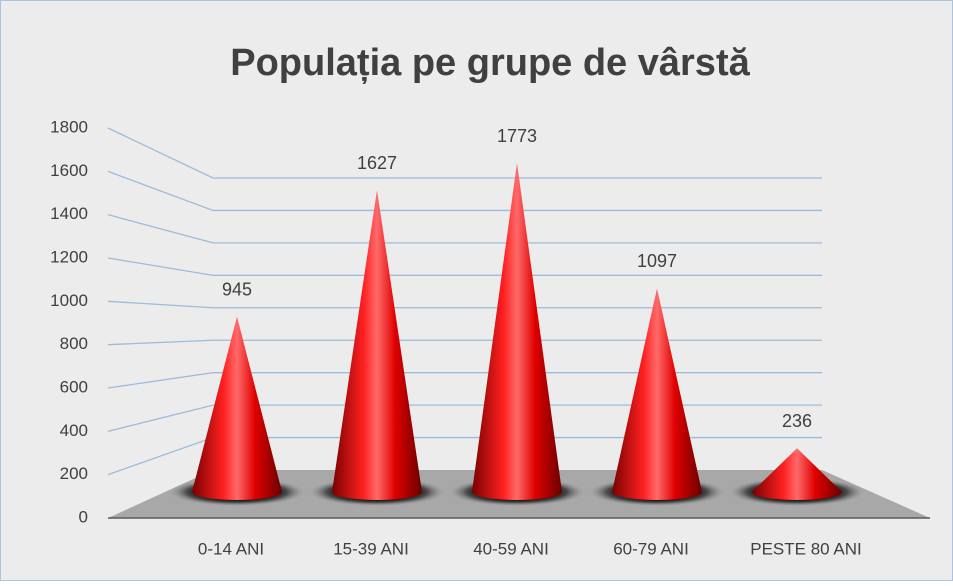  Describe the element at coordinates (371, 548) in the screenshot. I see `x-tick-label: 15-39 ANI` at that location.